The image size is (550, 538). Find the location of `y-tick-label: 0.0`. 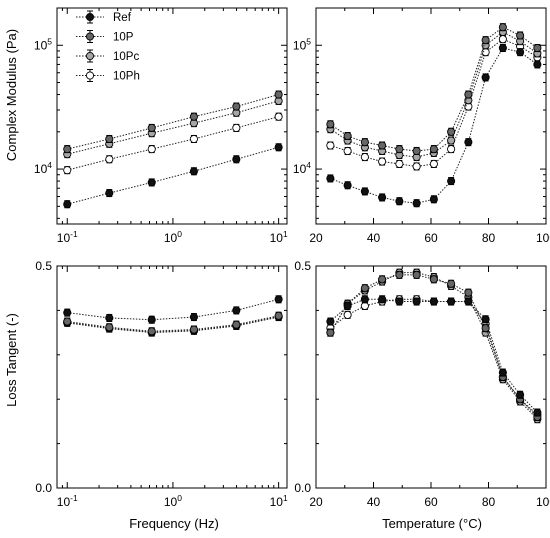

y-tick-label: 0.0 is located at coordinates (43, 488).